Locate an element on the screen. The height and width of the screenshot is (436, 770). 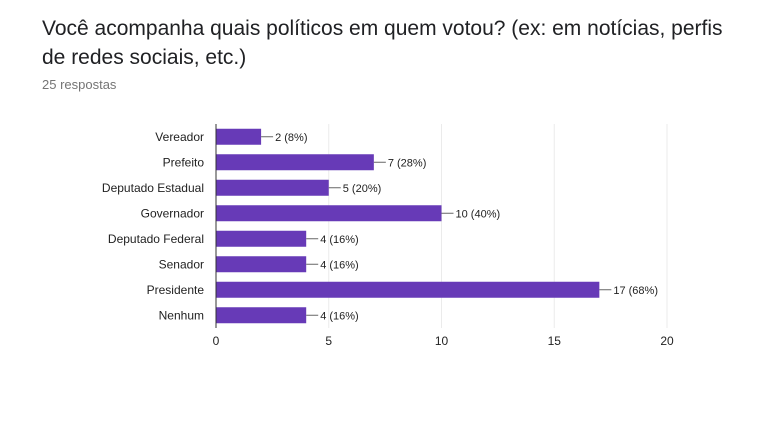
x-tick-label: 5 is located at coordinates (328, 341).